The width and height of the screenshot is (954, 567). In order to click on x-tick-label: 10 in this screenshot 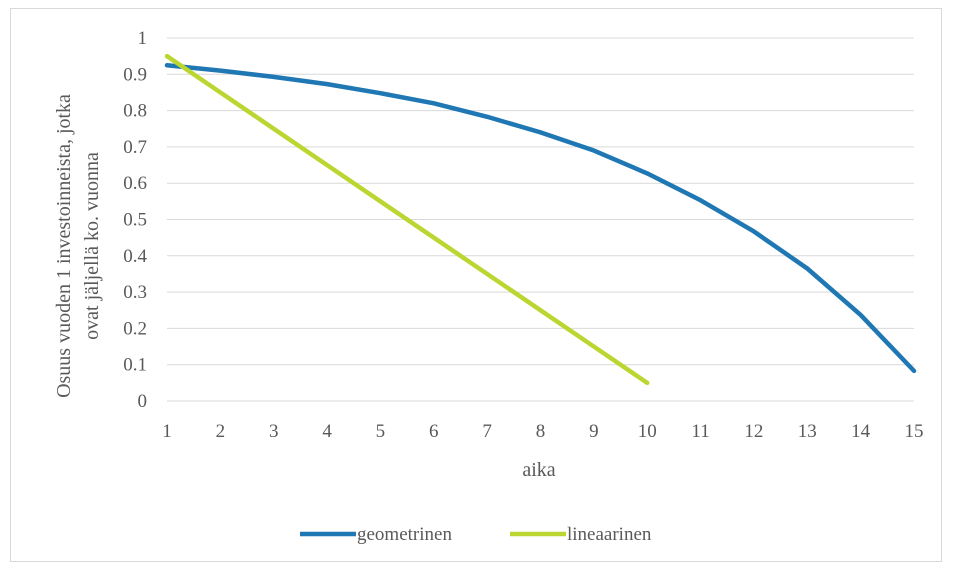, I will do `click(647, 431)`.